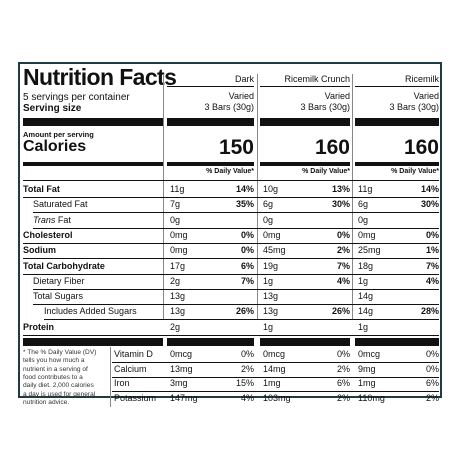  I want to click on nutrient-label: Total Fat, so click(41, 189).